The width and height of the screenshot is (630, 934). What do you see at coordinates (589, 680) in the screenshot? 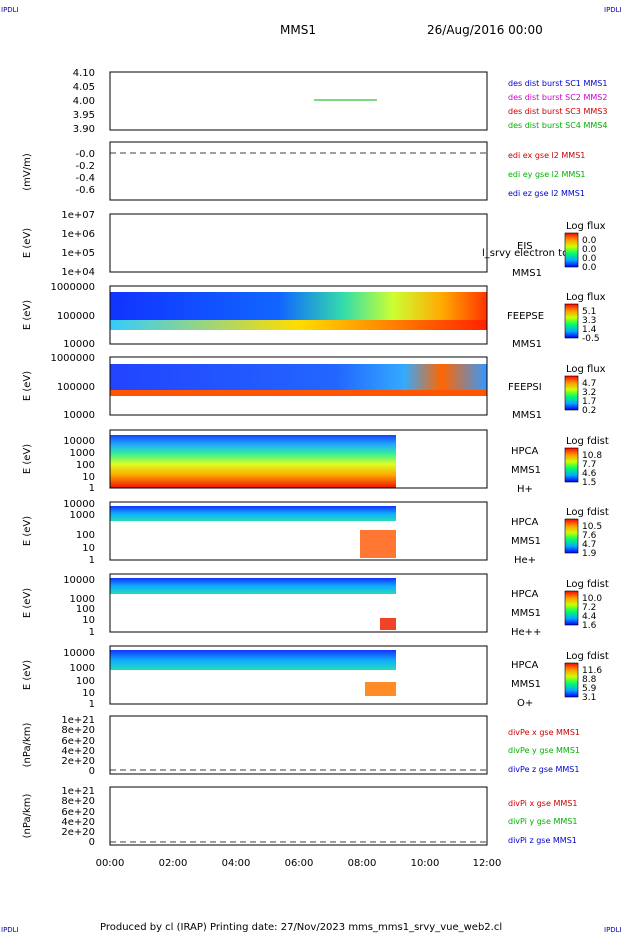
I see `colorbar-tick: 8.8` at bounding box center [589, 680].